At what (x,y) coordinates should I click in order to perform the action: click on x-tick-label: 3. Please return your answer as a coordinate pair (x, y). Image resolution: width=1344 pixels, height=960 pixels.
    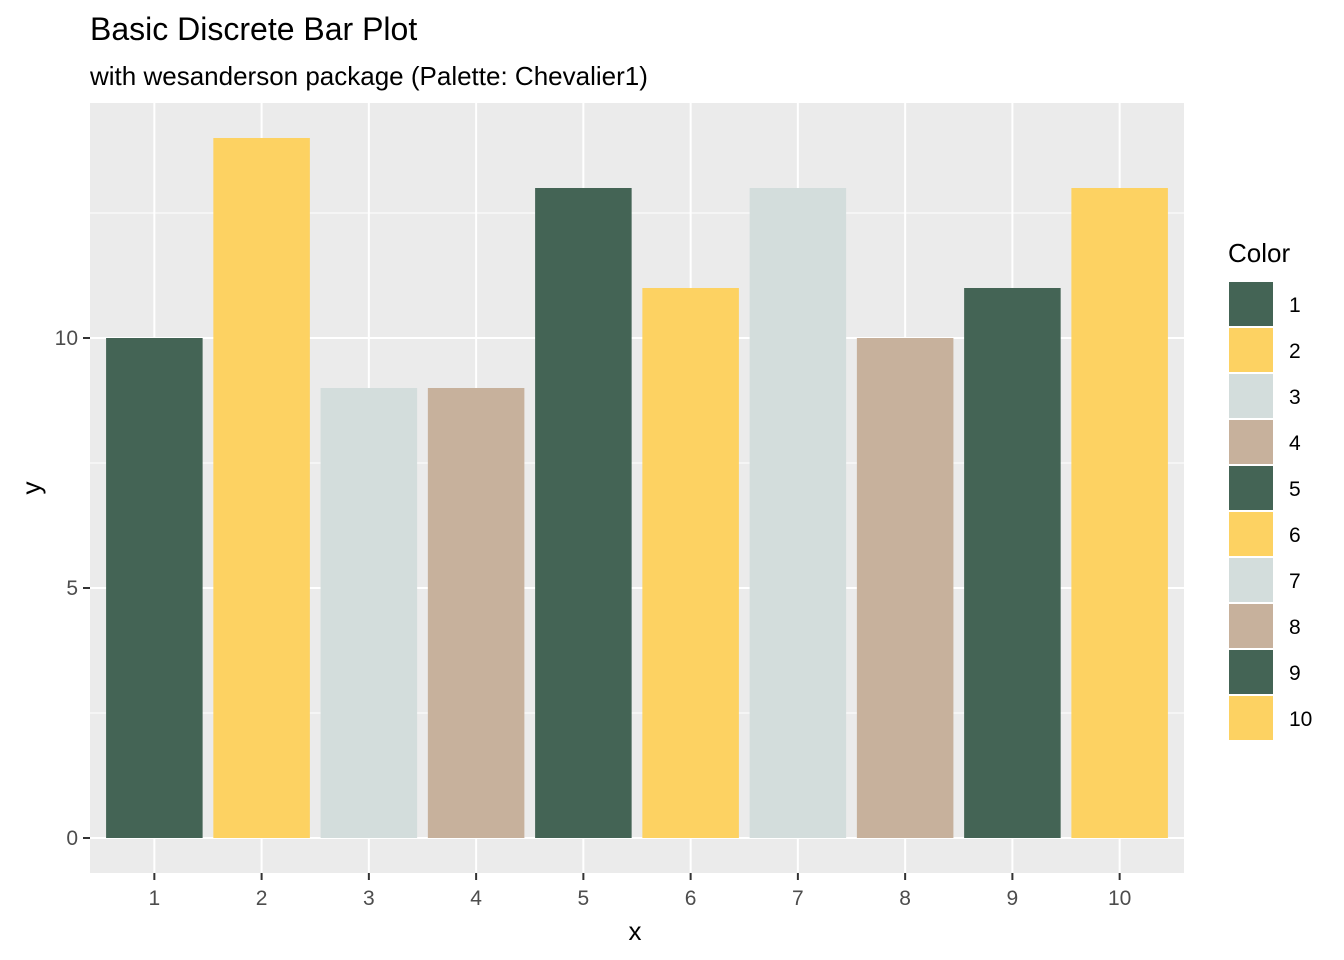
    Looking at the image, I should click on (369, 898).